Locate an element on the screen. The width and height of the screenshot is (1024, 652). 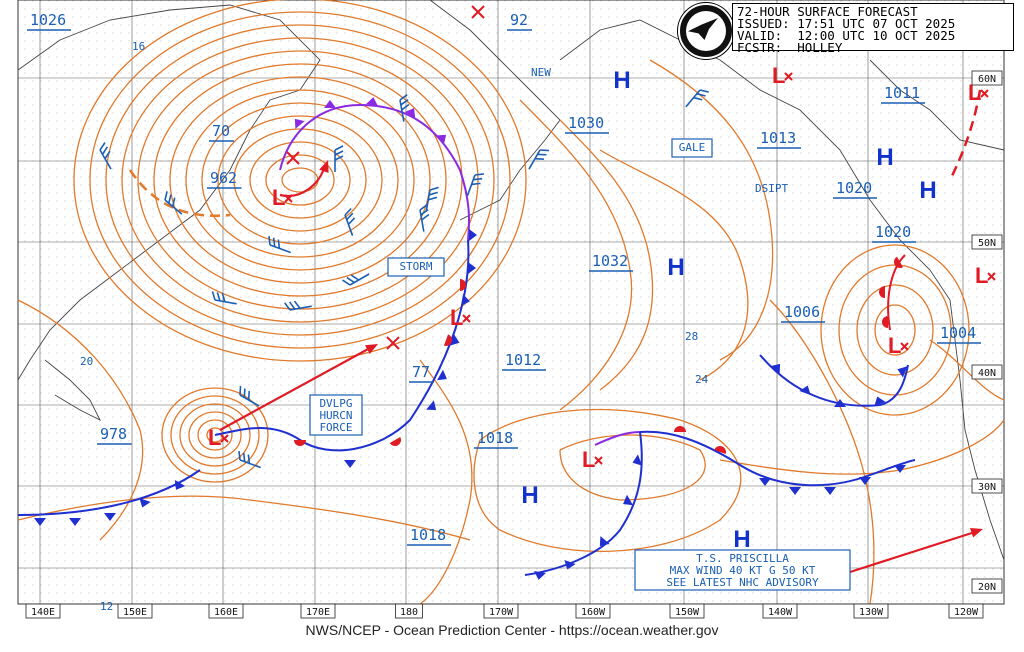
latitude-label: 20N is located at coordinates (987, 587).